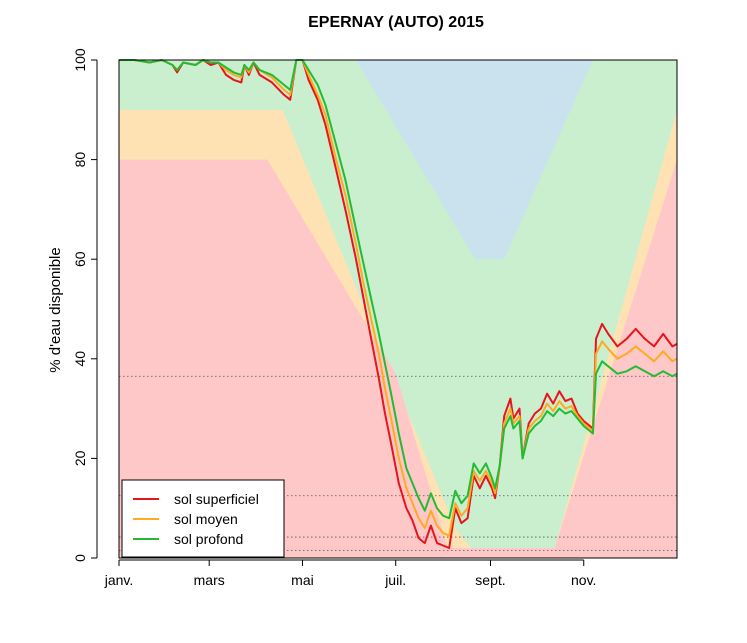  Describe the element at coordinates (490, 580) in the screenshot. I see `x-tick-label: sept.` at that location.